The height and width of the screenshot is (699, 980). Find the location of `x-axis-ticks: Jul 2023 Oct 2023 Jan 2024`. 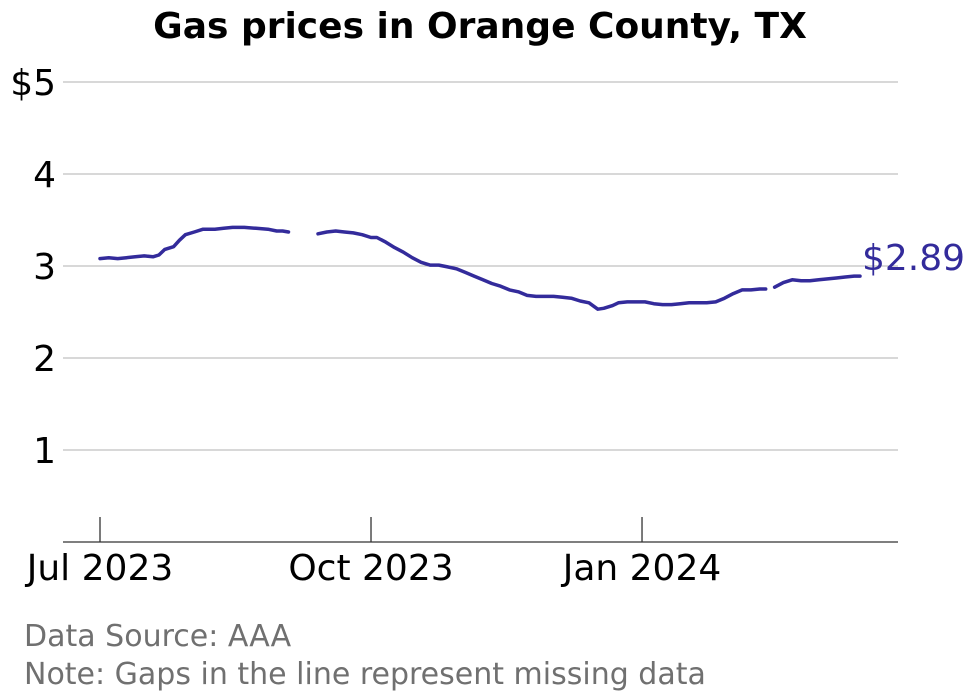

x-axis-ticks: Jul 2023 Oct 2023 Jan 2024 is located at coordinates (373, 553).